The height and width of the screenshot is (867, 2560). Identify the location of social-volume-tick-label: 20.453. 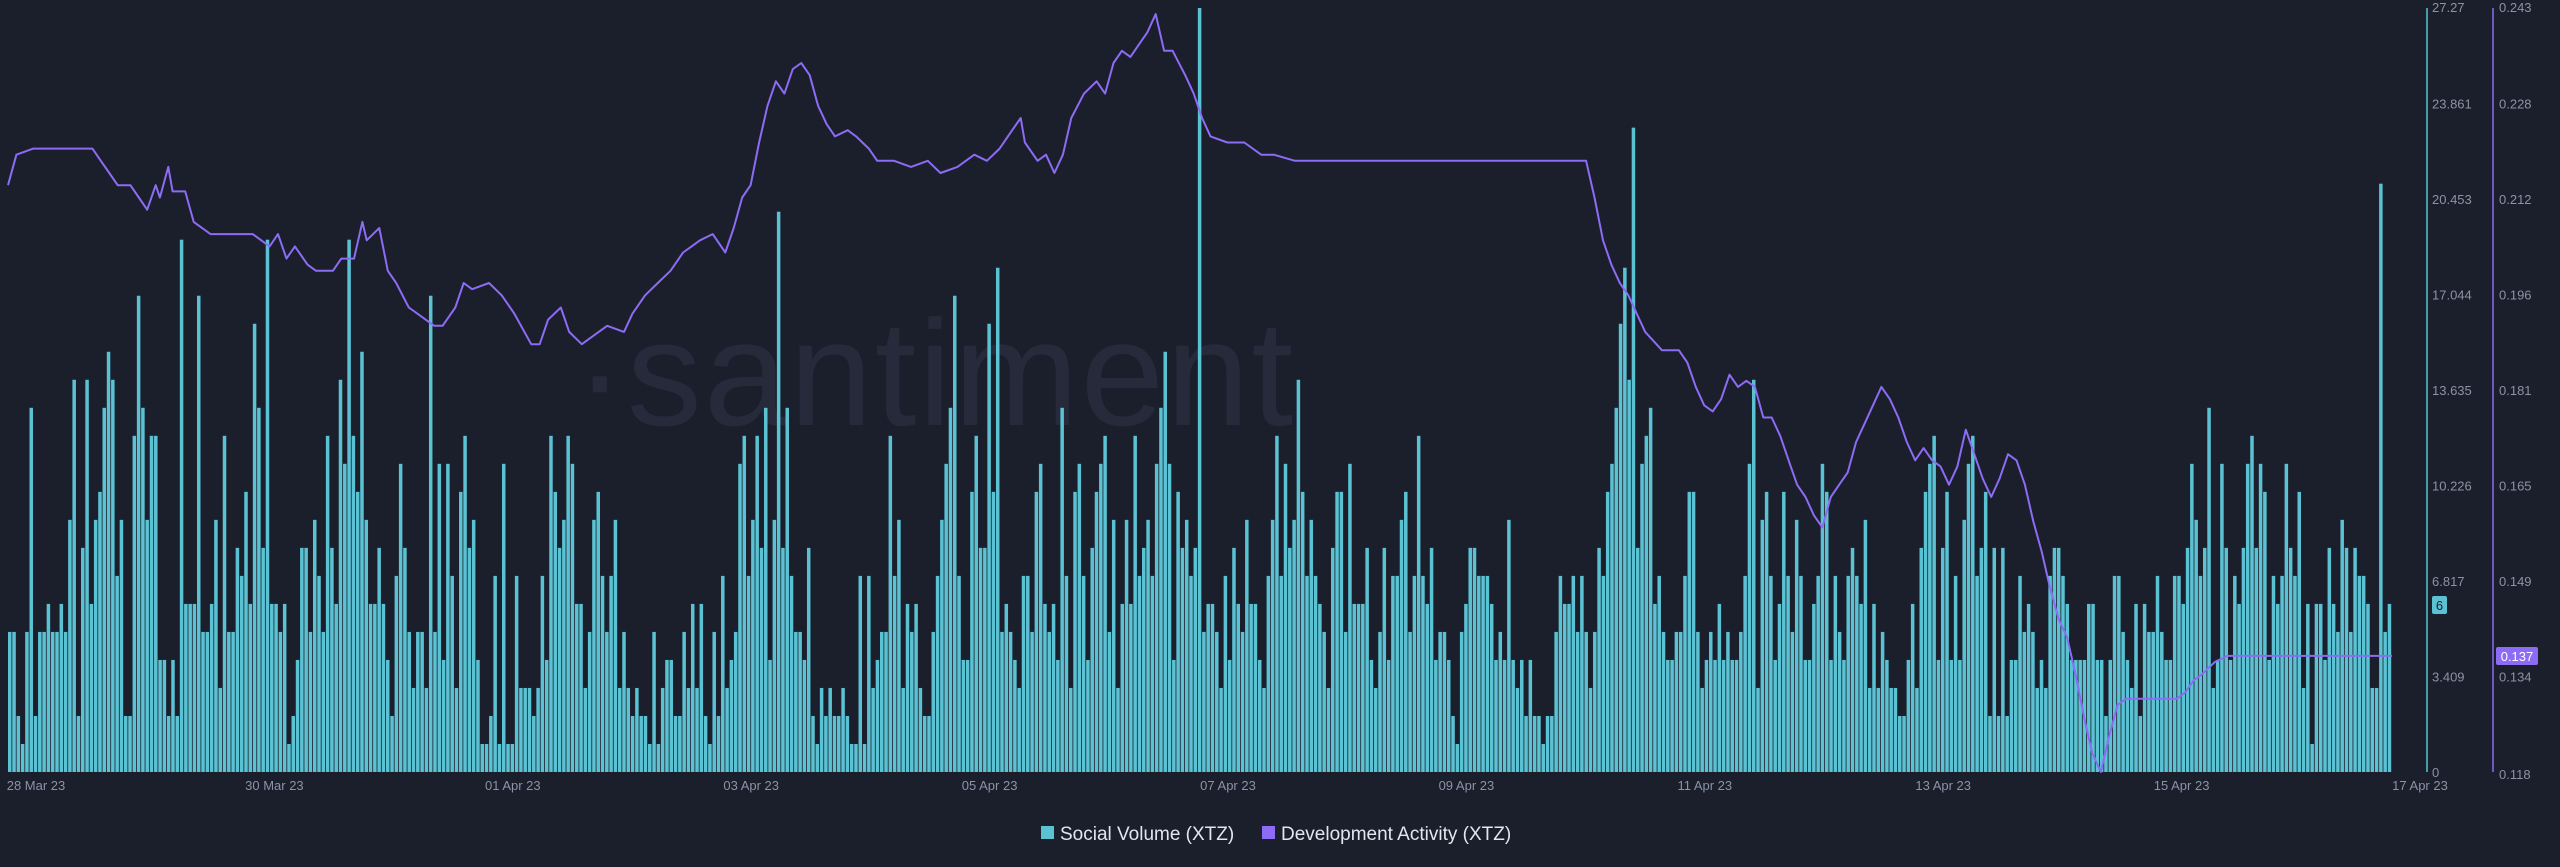
(2452, 199).